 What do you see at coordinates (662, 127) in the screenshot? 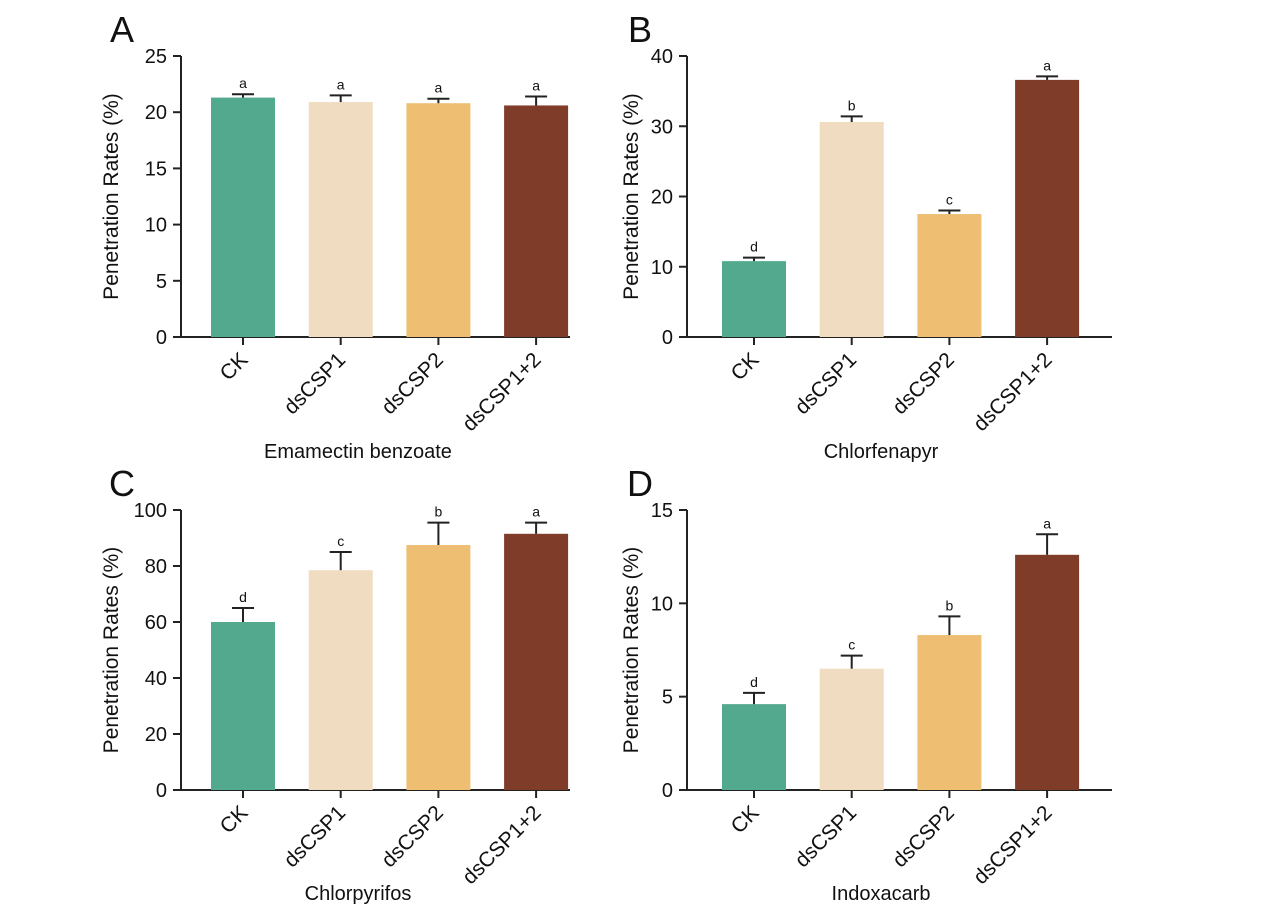
I see `y-tick-label: 30` at bounding box center [662, 127].